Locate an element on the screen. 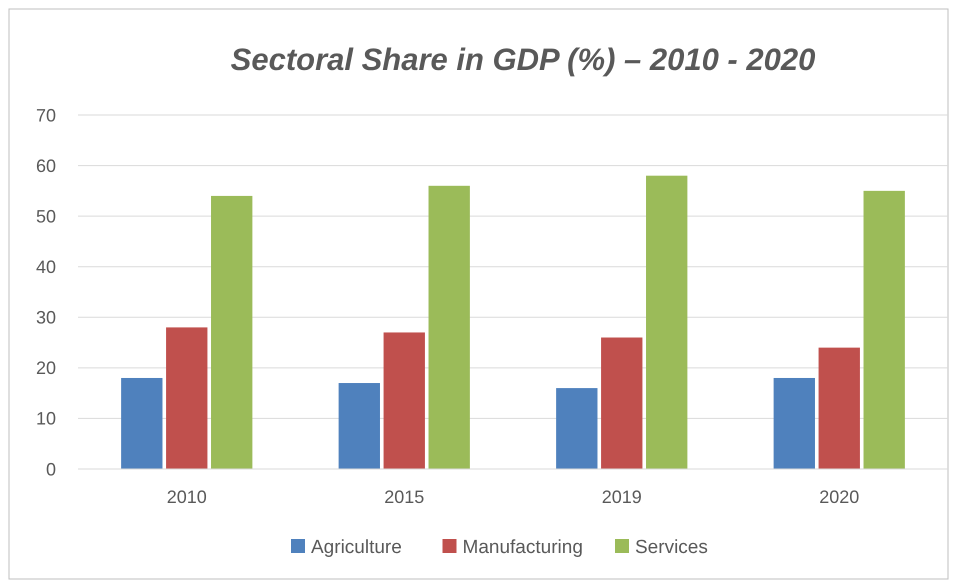 The height and width of the screenshot is (580, 957). legend-label: Services is located at coordinates (671, 547).